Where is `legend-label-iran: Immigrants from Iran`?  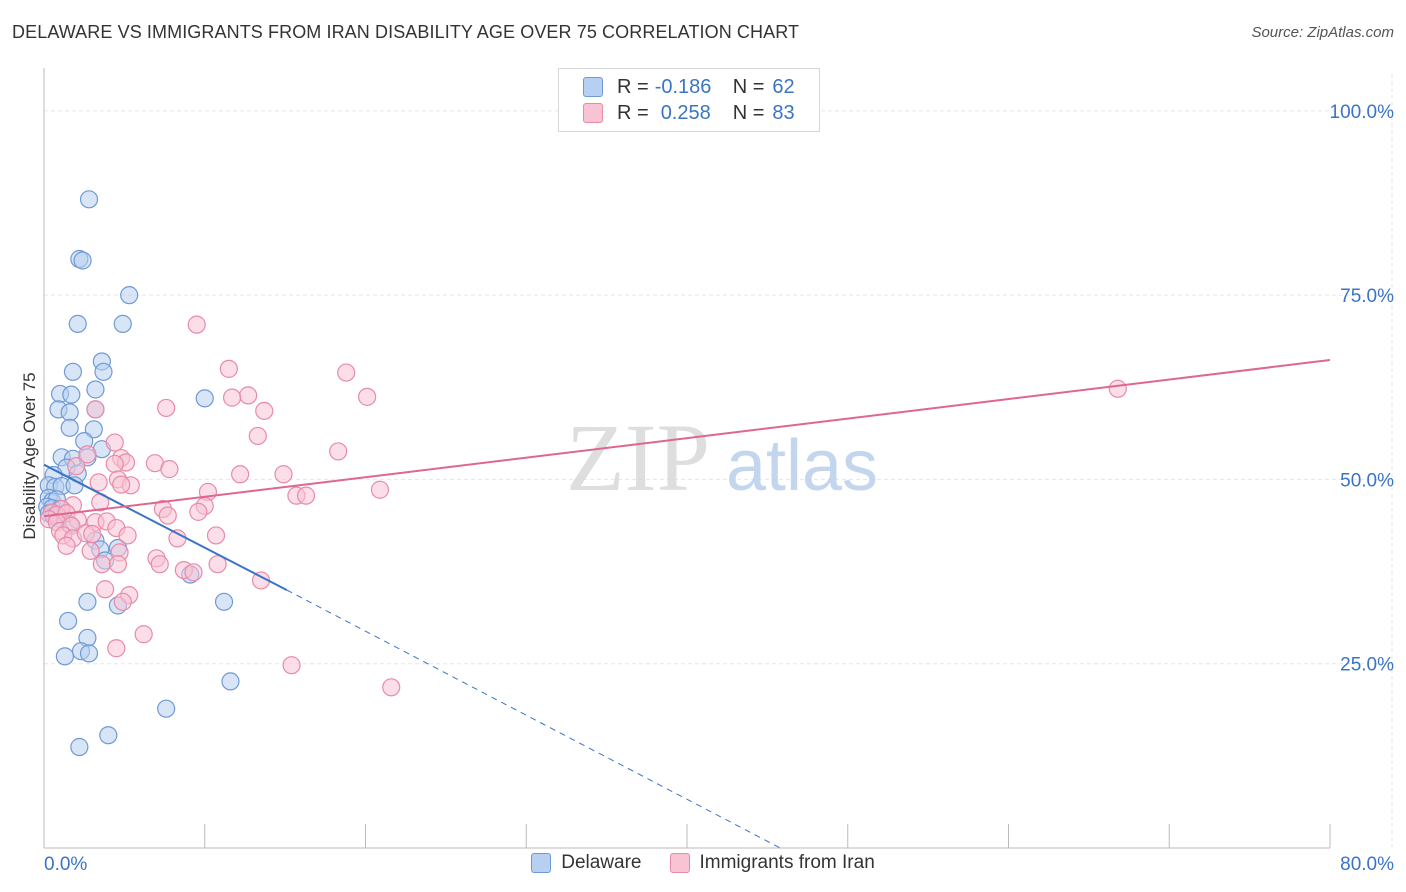 legend-label-iran: Immigrants from Iran is located at coordinates (787, 862).